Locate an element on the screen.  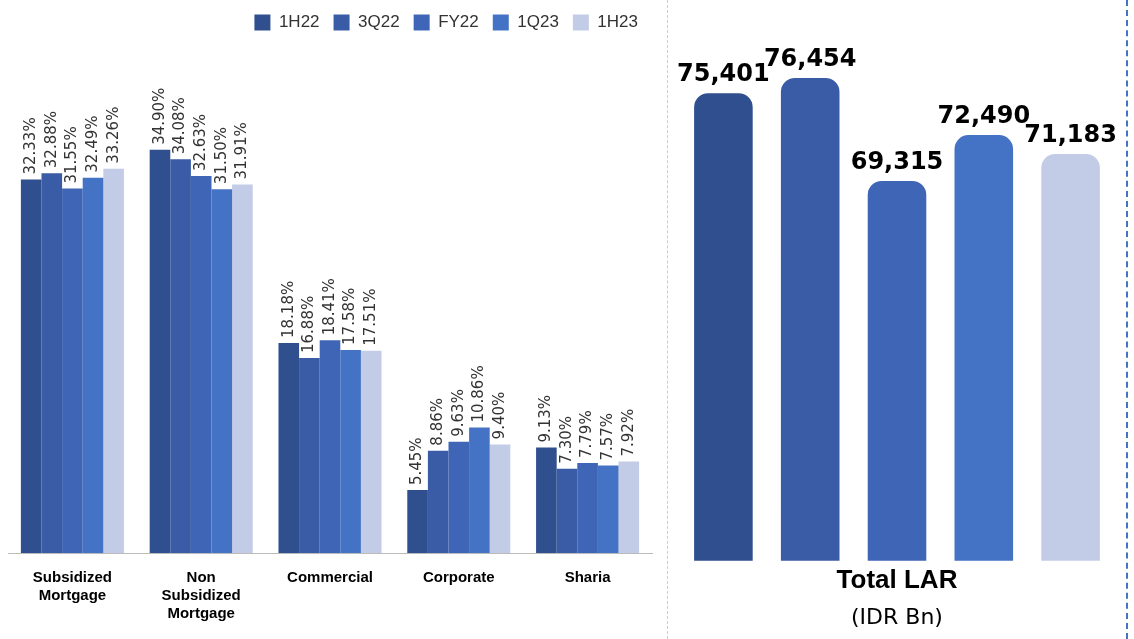
x-axis-title: Total LAR is located at coordinates (897, 578).